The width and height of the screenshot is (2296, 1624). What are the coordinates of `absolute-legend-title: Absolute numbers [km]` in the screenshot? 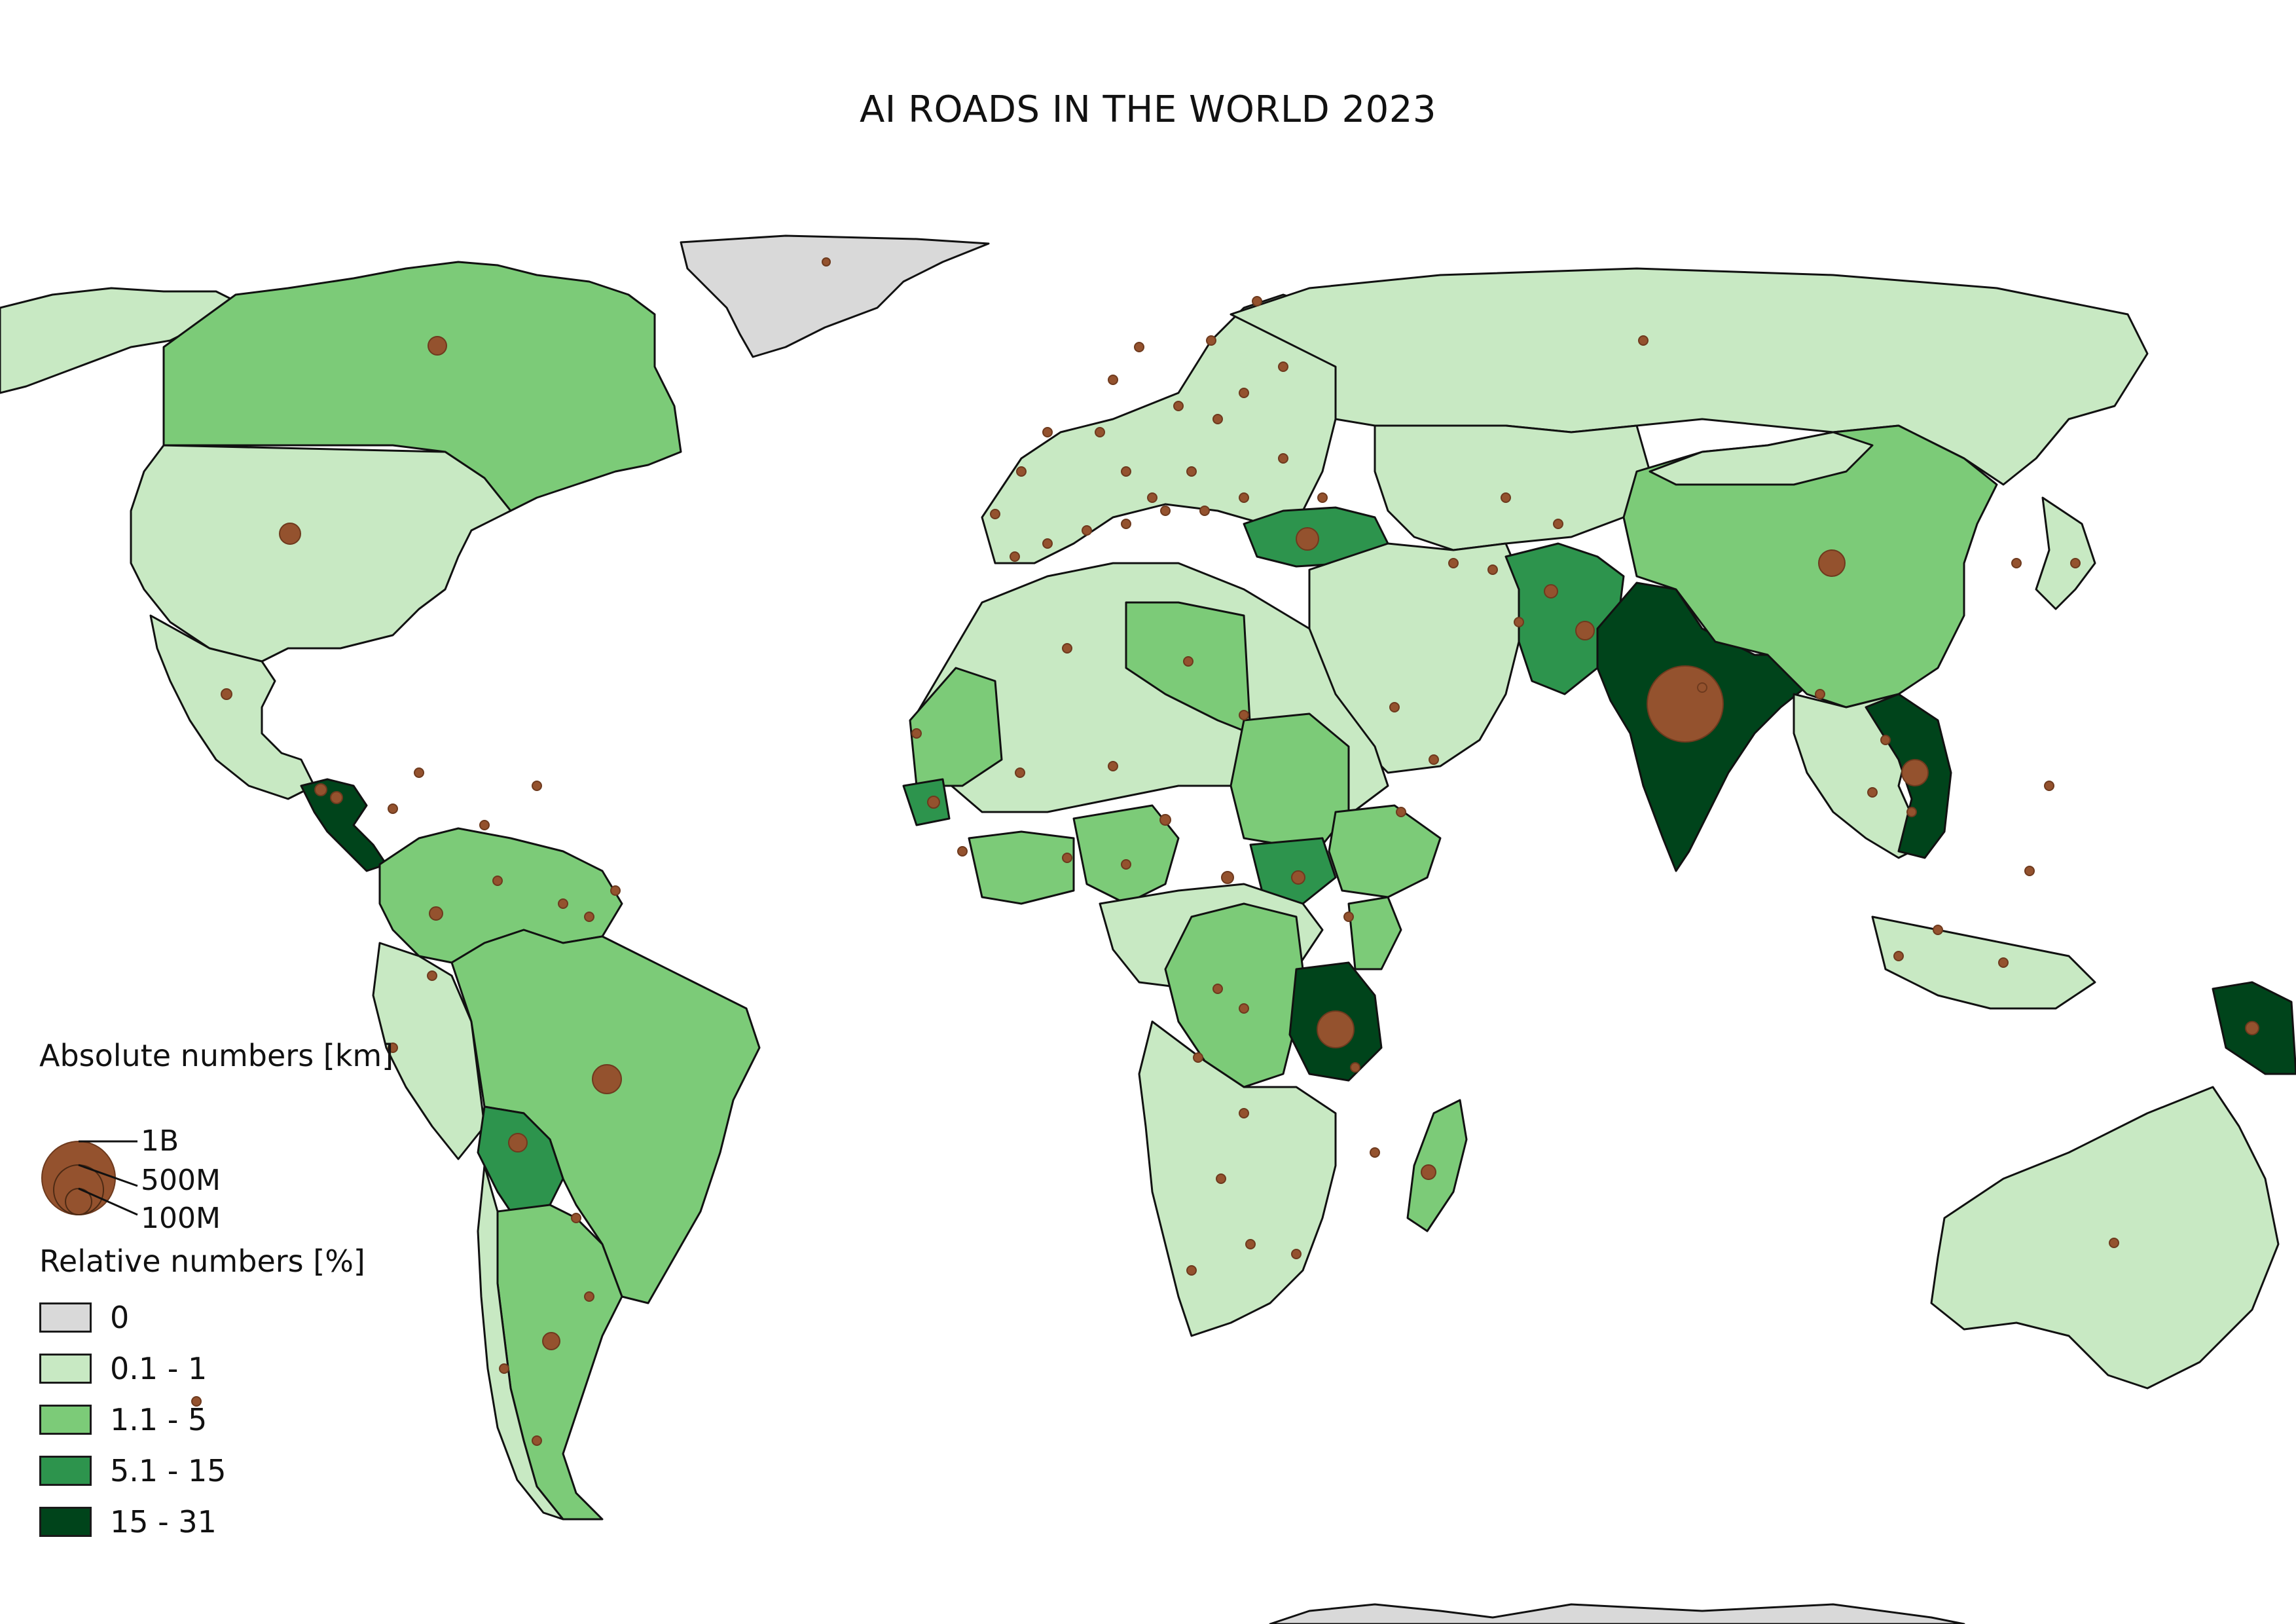 It's located at (216, 1055).